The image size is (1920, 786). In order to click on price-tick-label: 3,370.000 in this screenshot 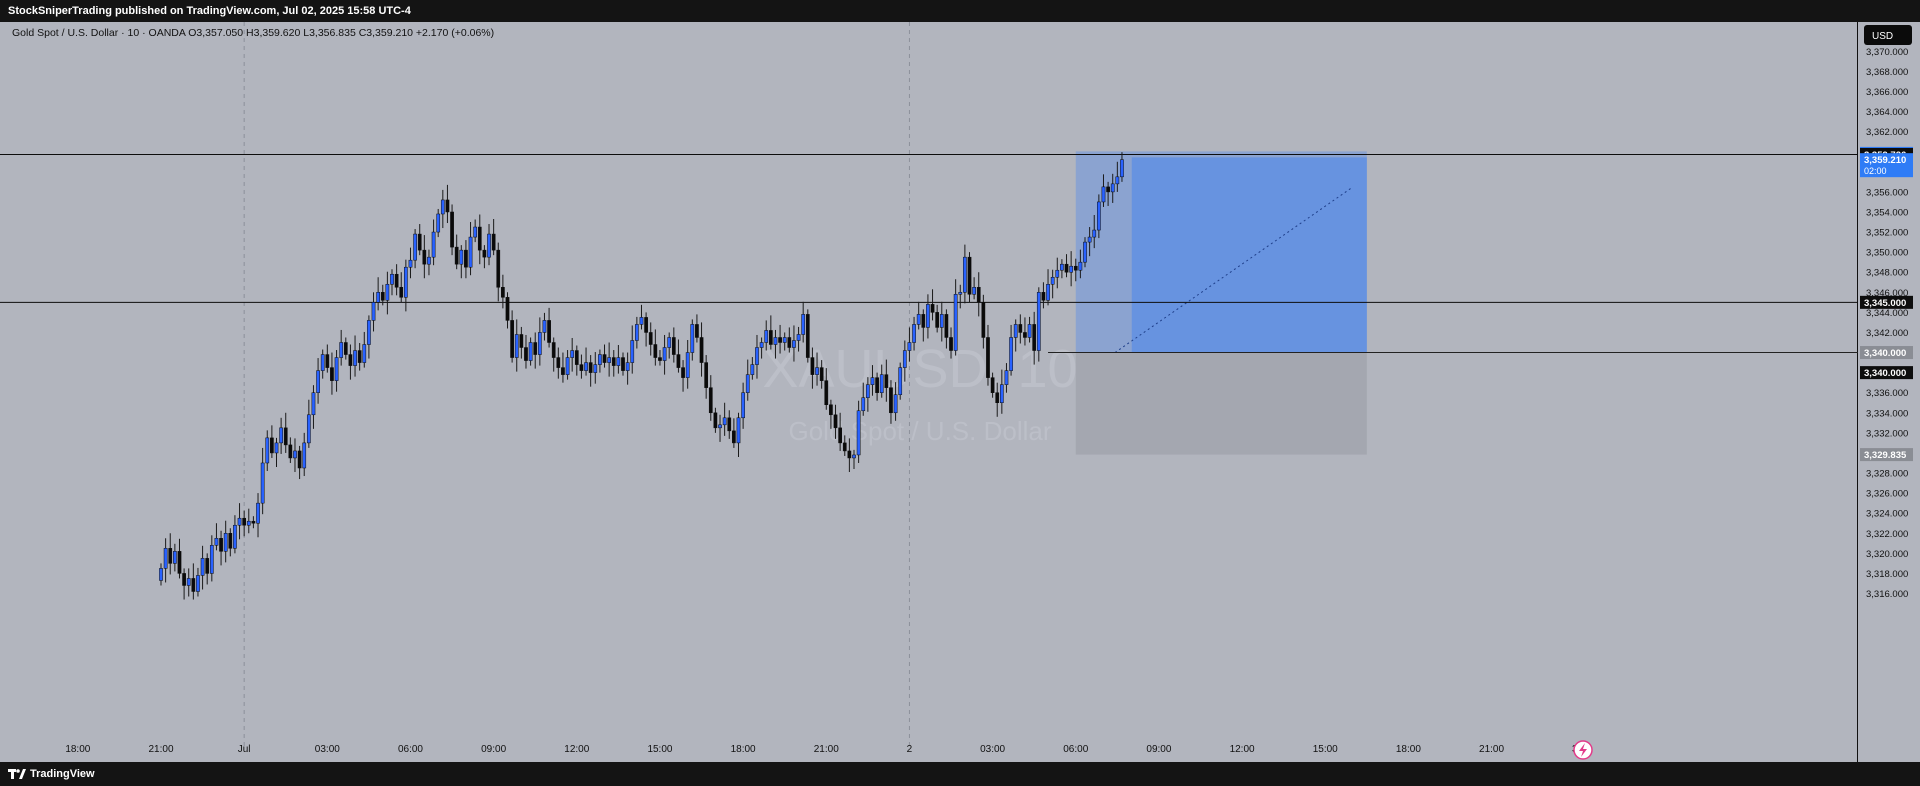, I will do `click(1887, 52)`.